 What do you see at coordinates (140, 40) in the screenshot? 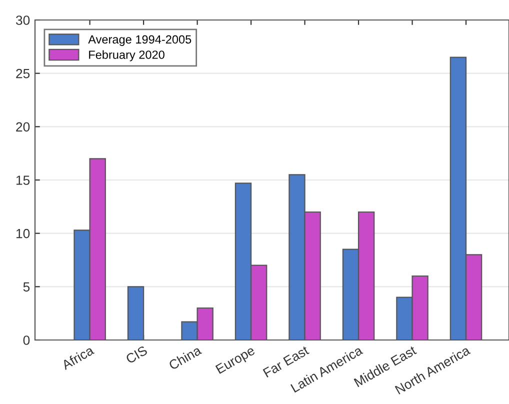
I see `legend-label: Average 1994-2005` at bounding box center [140, 40].